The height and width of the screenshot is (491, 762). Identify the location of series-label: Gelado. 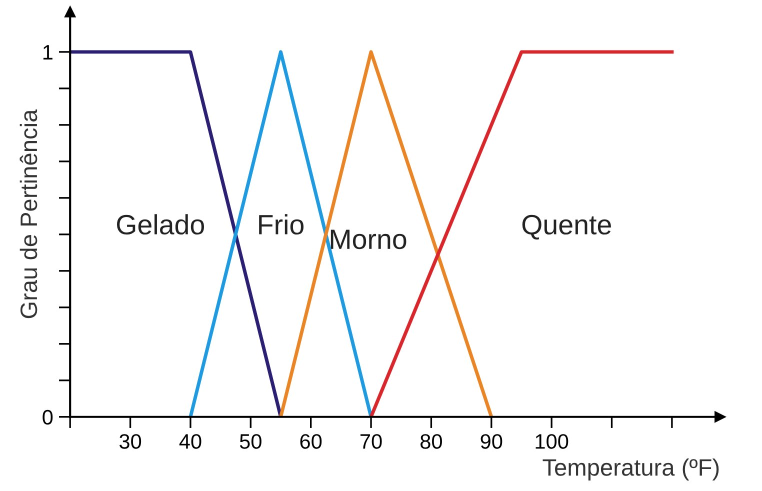
(160, 224).